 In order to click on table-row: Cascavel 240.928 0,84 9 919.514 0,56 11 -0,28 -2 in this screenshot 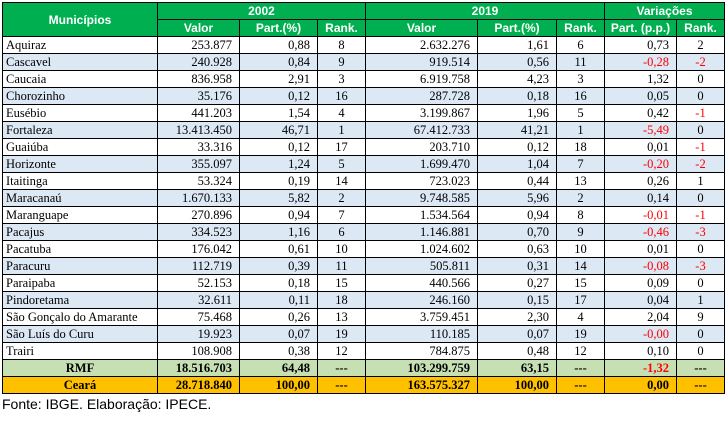, I will do `click(364, 62)`.